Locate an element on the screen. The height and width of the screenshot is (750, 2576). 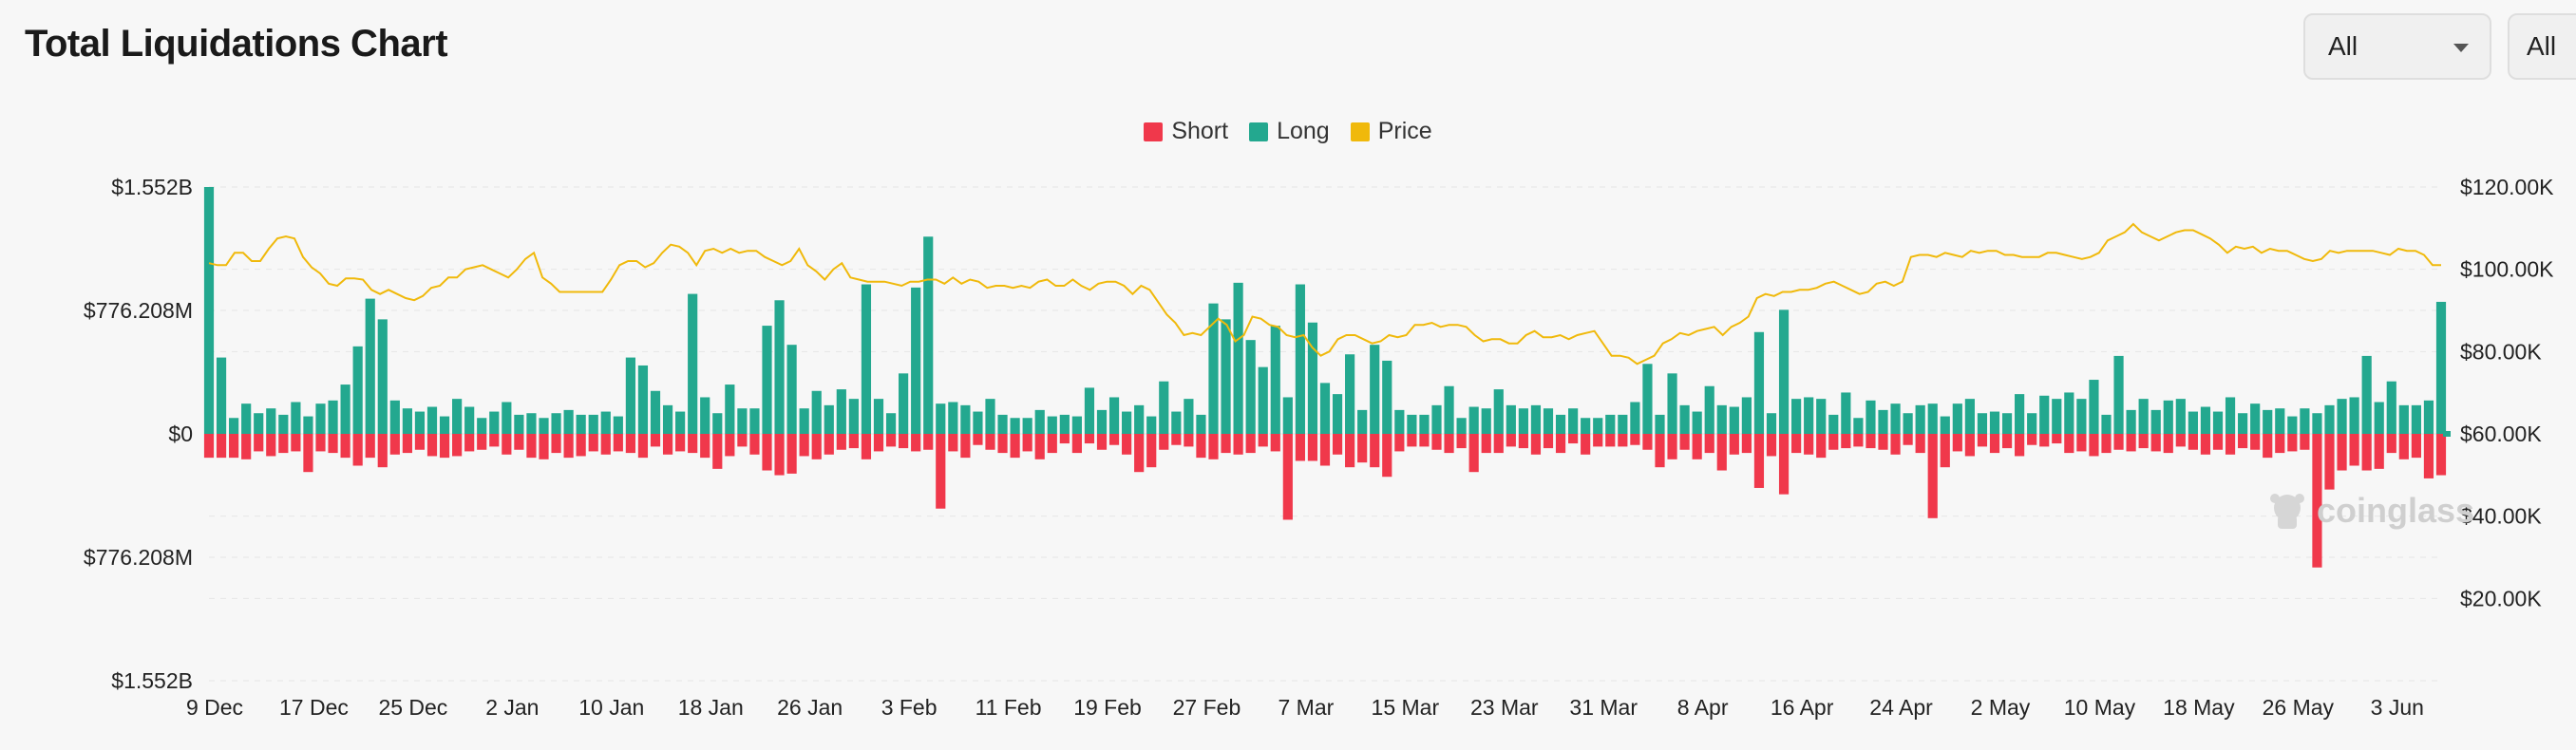
chevron-down-icon is located at coordinates (2461, 48).